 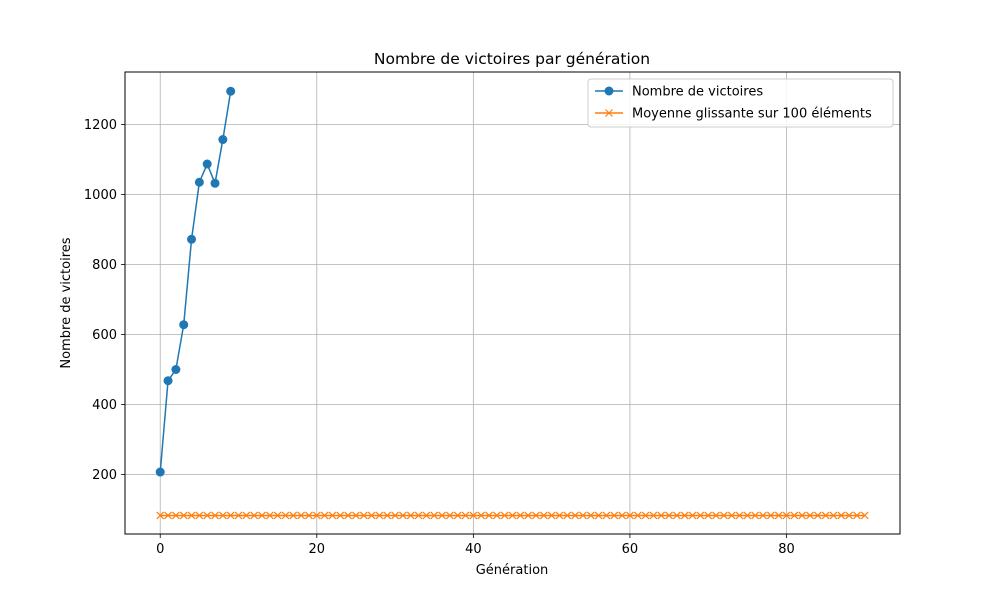 What do you see at coordinates (609, 91) in the screenshot?
I see `legend-marker-circle` at bounding box center [609, 91].